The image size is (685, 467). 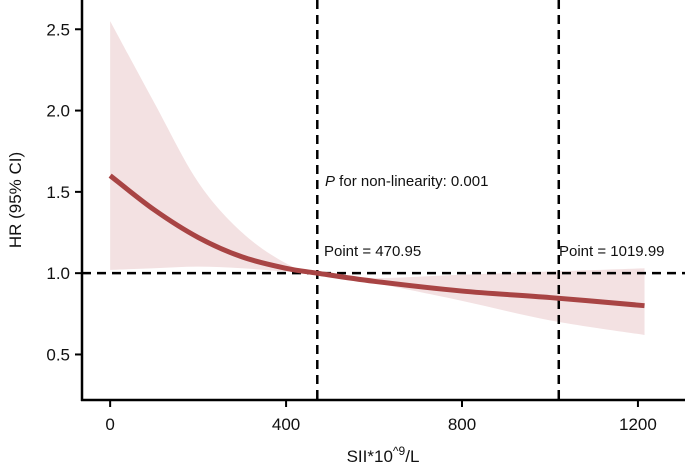 I want to click on y-tick-label: 2.0, so click(x=58, y=111).